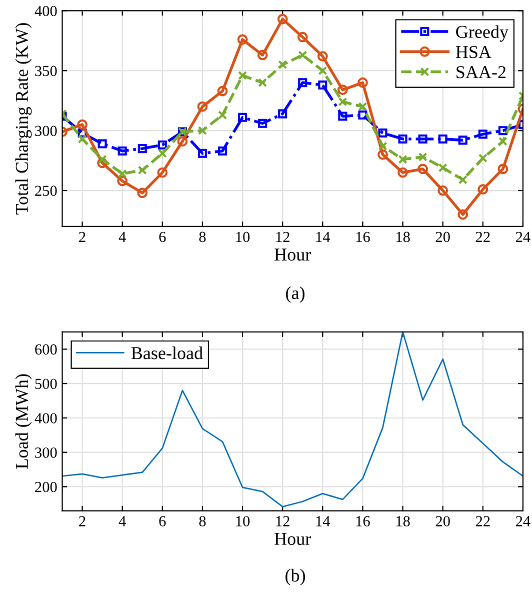  Describe the element at coordinates (167, 353) in the screenshot. I see `legend-label: Base-load` at that location.